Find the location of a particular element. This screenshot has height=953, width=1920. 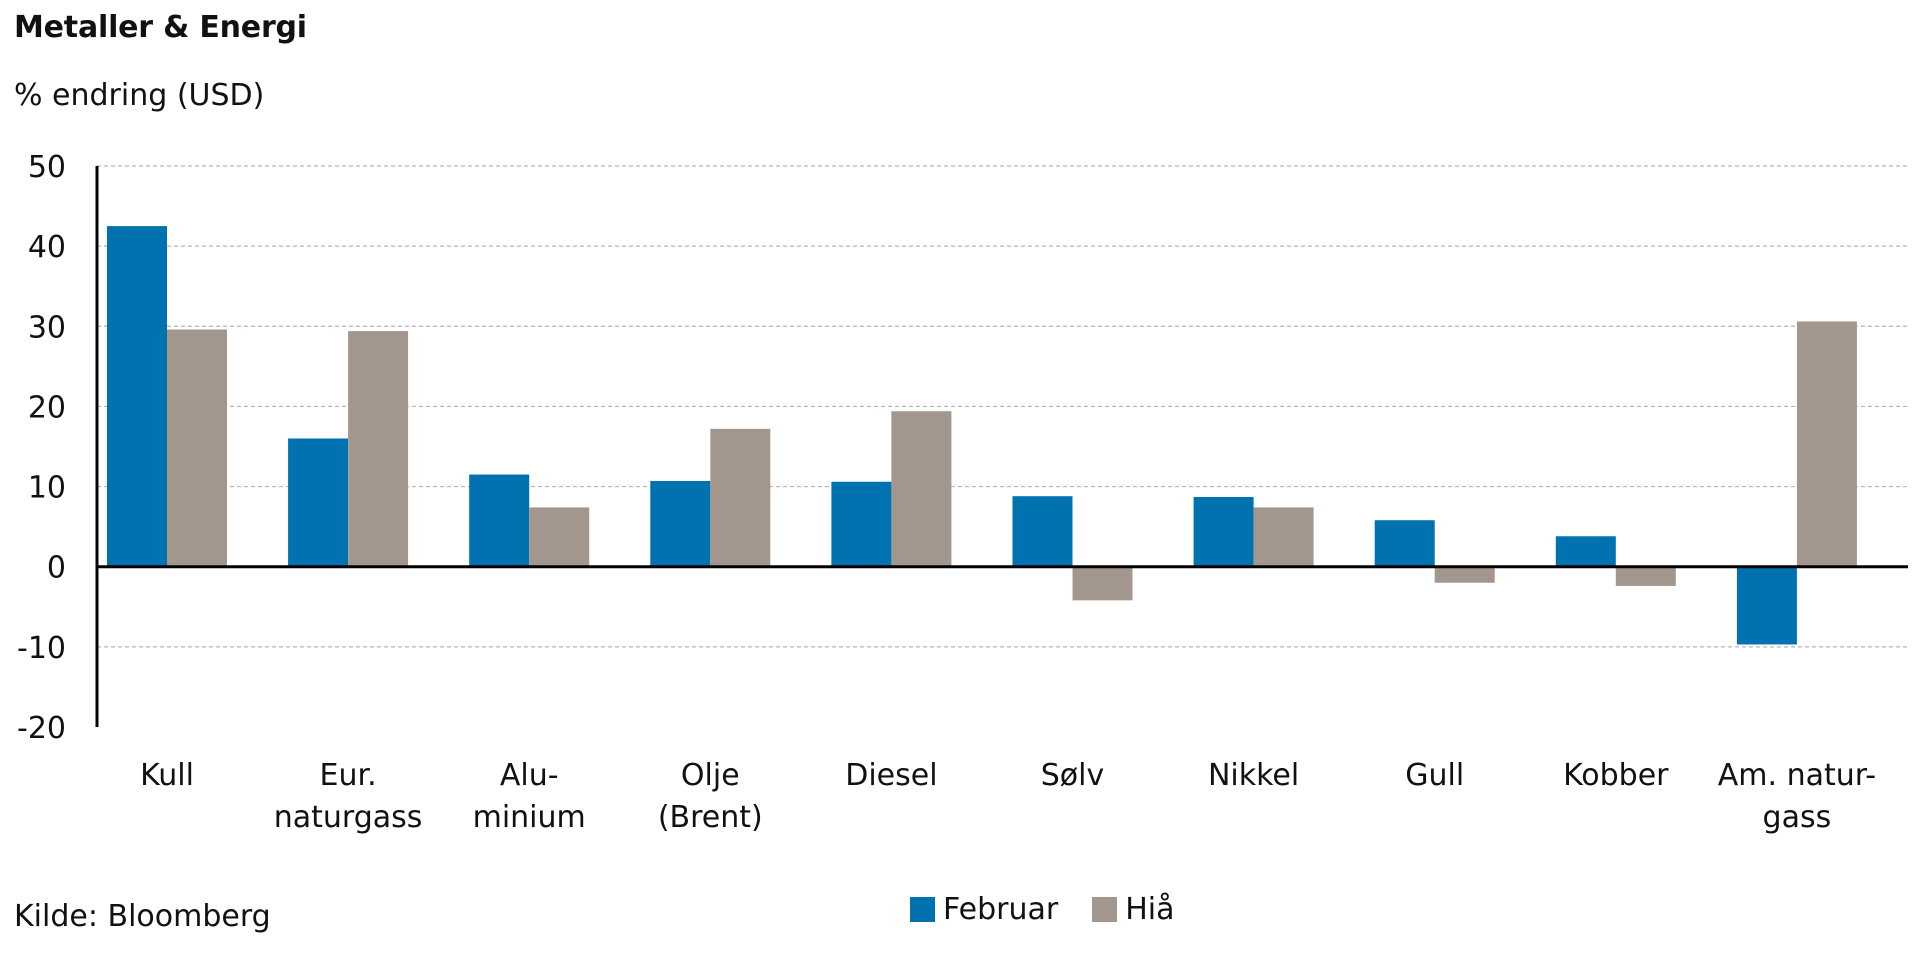

x-category-label: Gull is located at coordinates (1434, 775).